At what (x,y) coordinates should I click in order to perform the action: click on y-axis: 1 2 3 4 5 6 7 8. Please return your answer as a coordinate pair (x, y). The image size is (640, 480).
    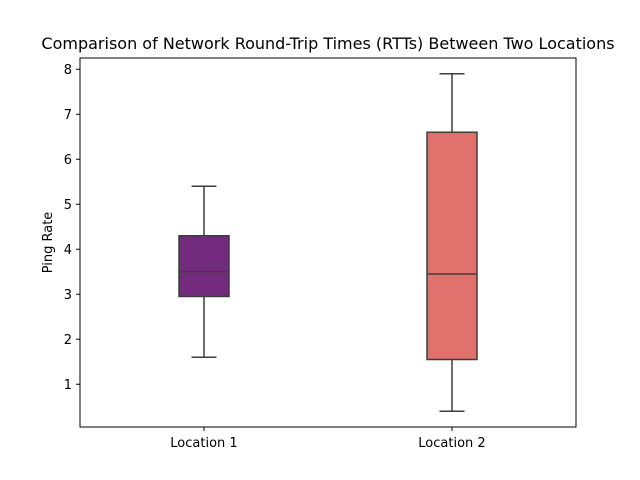
    Looking at the image, I should click on (72, 228).